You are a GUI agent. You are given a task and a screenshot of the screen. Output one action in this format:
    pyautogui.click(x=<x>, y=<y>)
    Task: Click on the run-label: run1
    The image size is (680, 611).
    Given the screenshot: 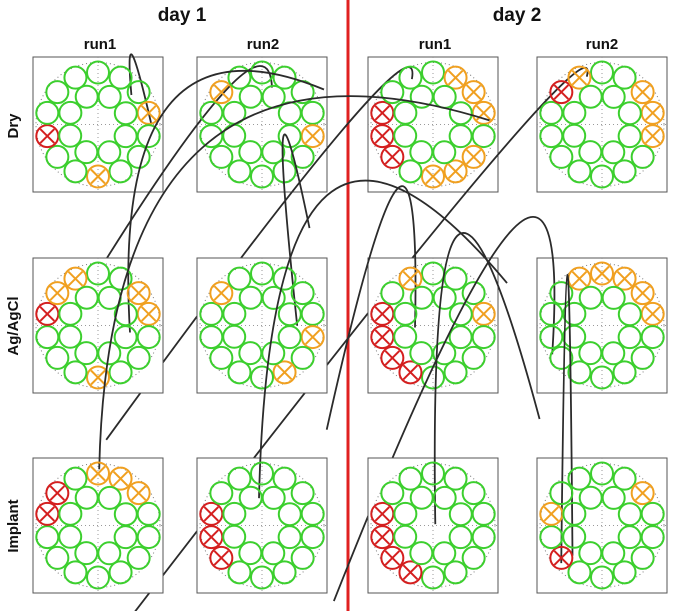 What is the action you would take?
    pyautogui.click(x=100, y=44)
    